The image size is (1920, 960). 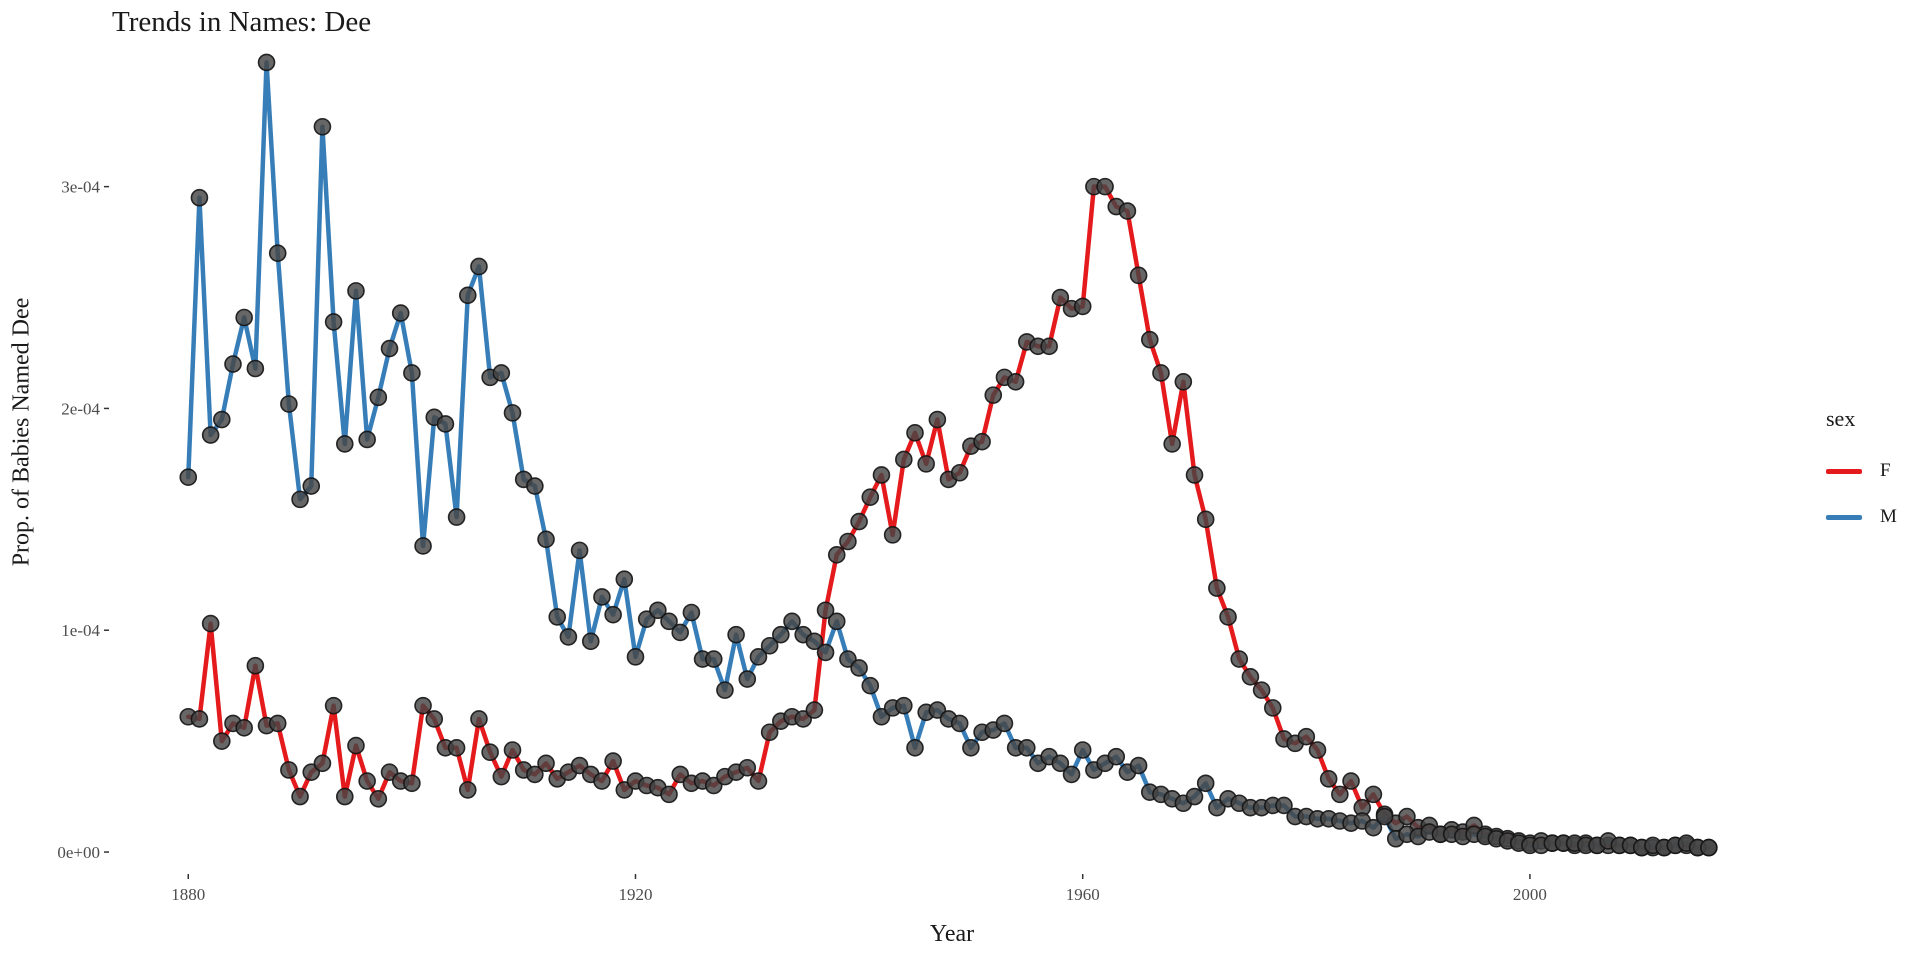 What do you see at coordinates (915, 747) in the screenshot?
I see `data-point-m-1945` at bounding box center [915, 747].